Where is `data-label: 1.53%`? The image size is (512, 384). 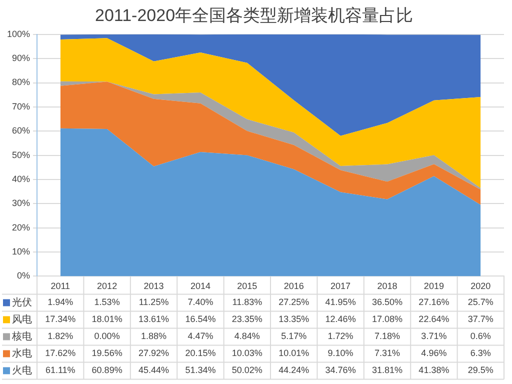 data-label: 1.53% is located at coordinates (107, 302).